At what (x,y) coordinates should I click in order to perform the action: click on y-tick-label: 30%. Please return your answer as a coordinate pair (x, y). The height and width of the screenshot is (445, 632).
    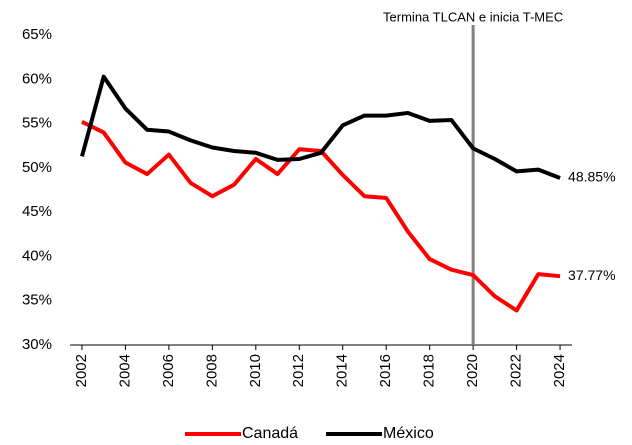
    Looking at the image, I should click on (37, 344).